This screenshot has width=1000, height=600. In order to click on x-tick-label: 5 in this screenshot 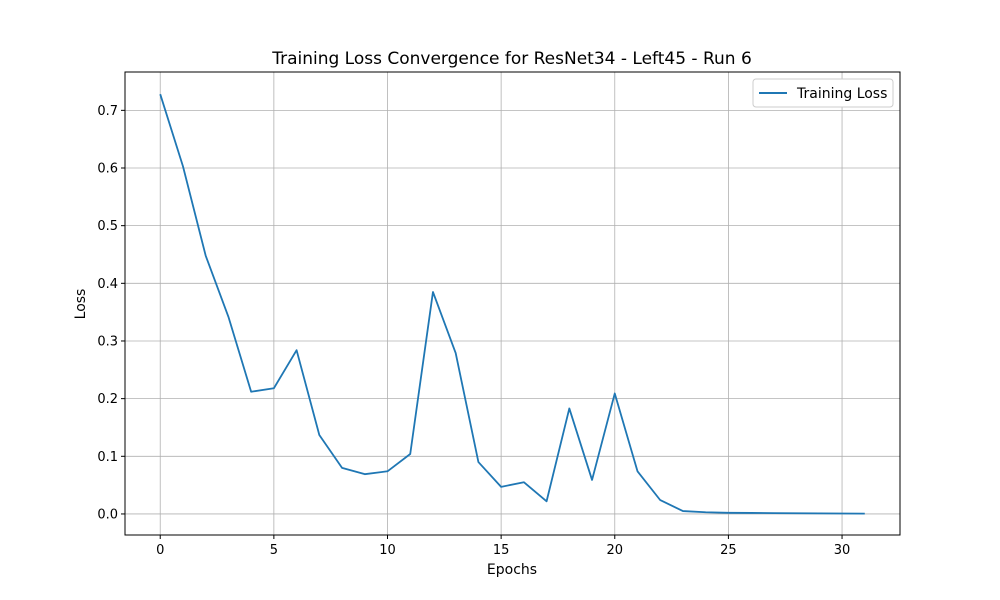, I will do `click(274, 550)`.